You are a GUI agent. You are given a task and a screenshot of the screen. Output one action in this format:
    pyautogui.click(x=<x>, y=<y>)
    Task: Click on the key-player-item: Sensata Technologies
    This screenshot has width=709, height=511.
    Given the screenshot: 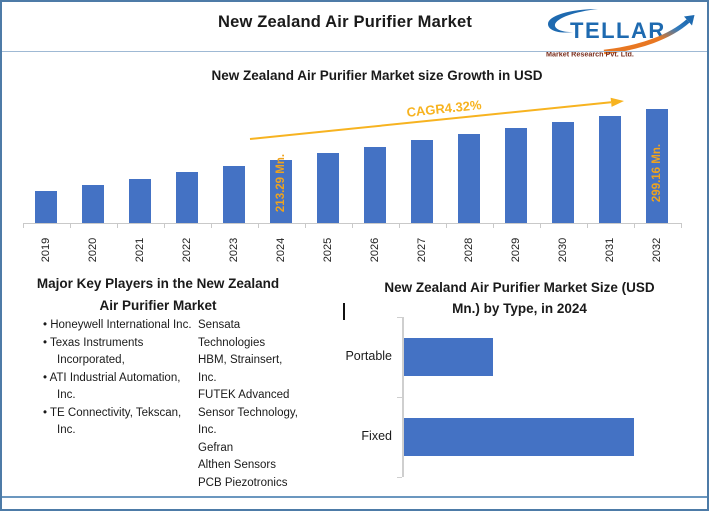 What is the action you would take?
    pyautogui.click(x=232, y=334)
    